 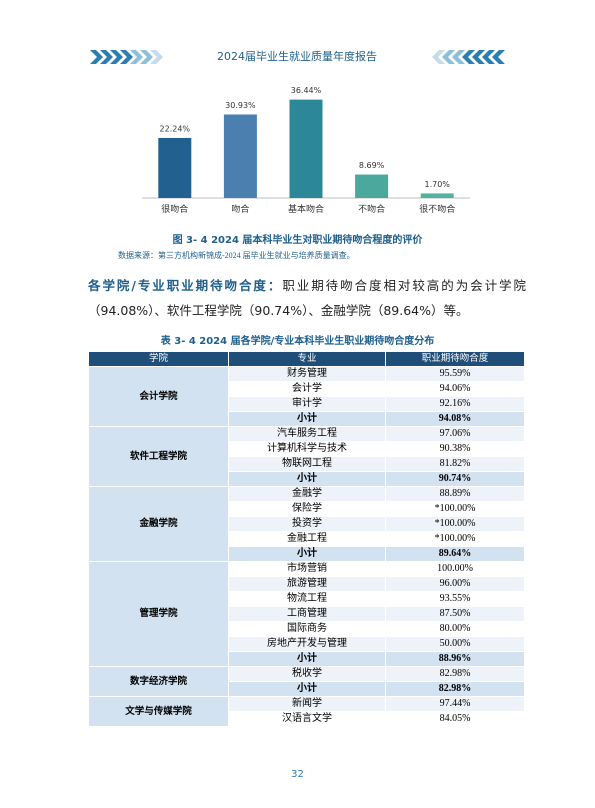 I want to click on page-number: 32, so click(x=297, y=774).